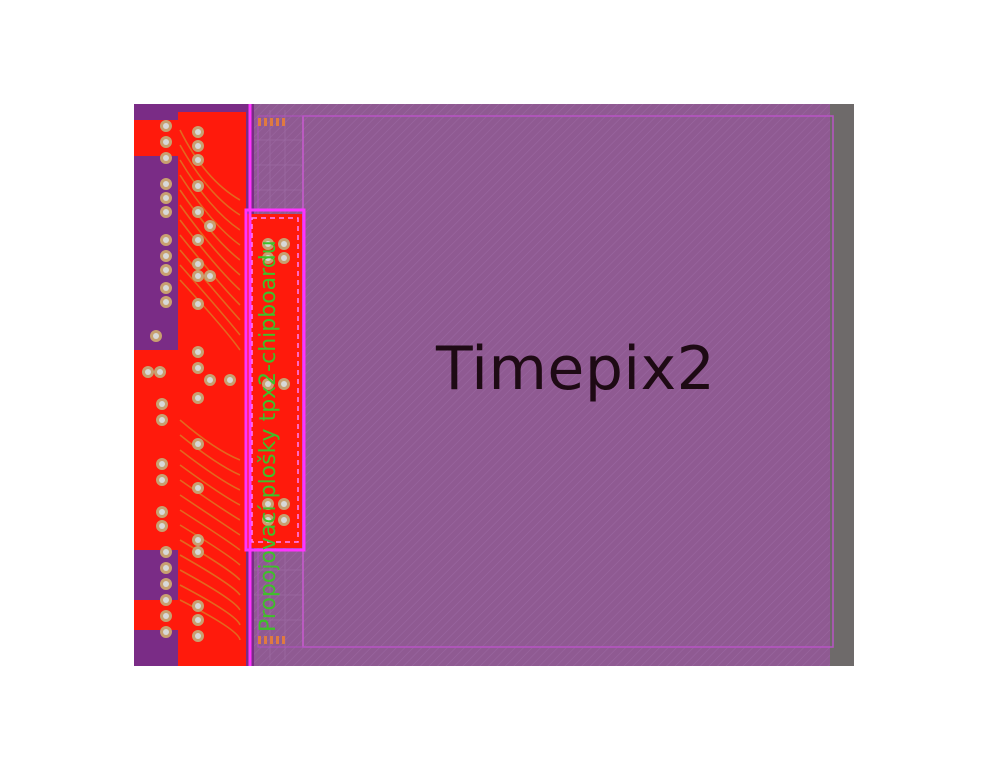 The image size is (990, 772). I want to click on pad-strip-dash, so click(275, 380).